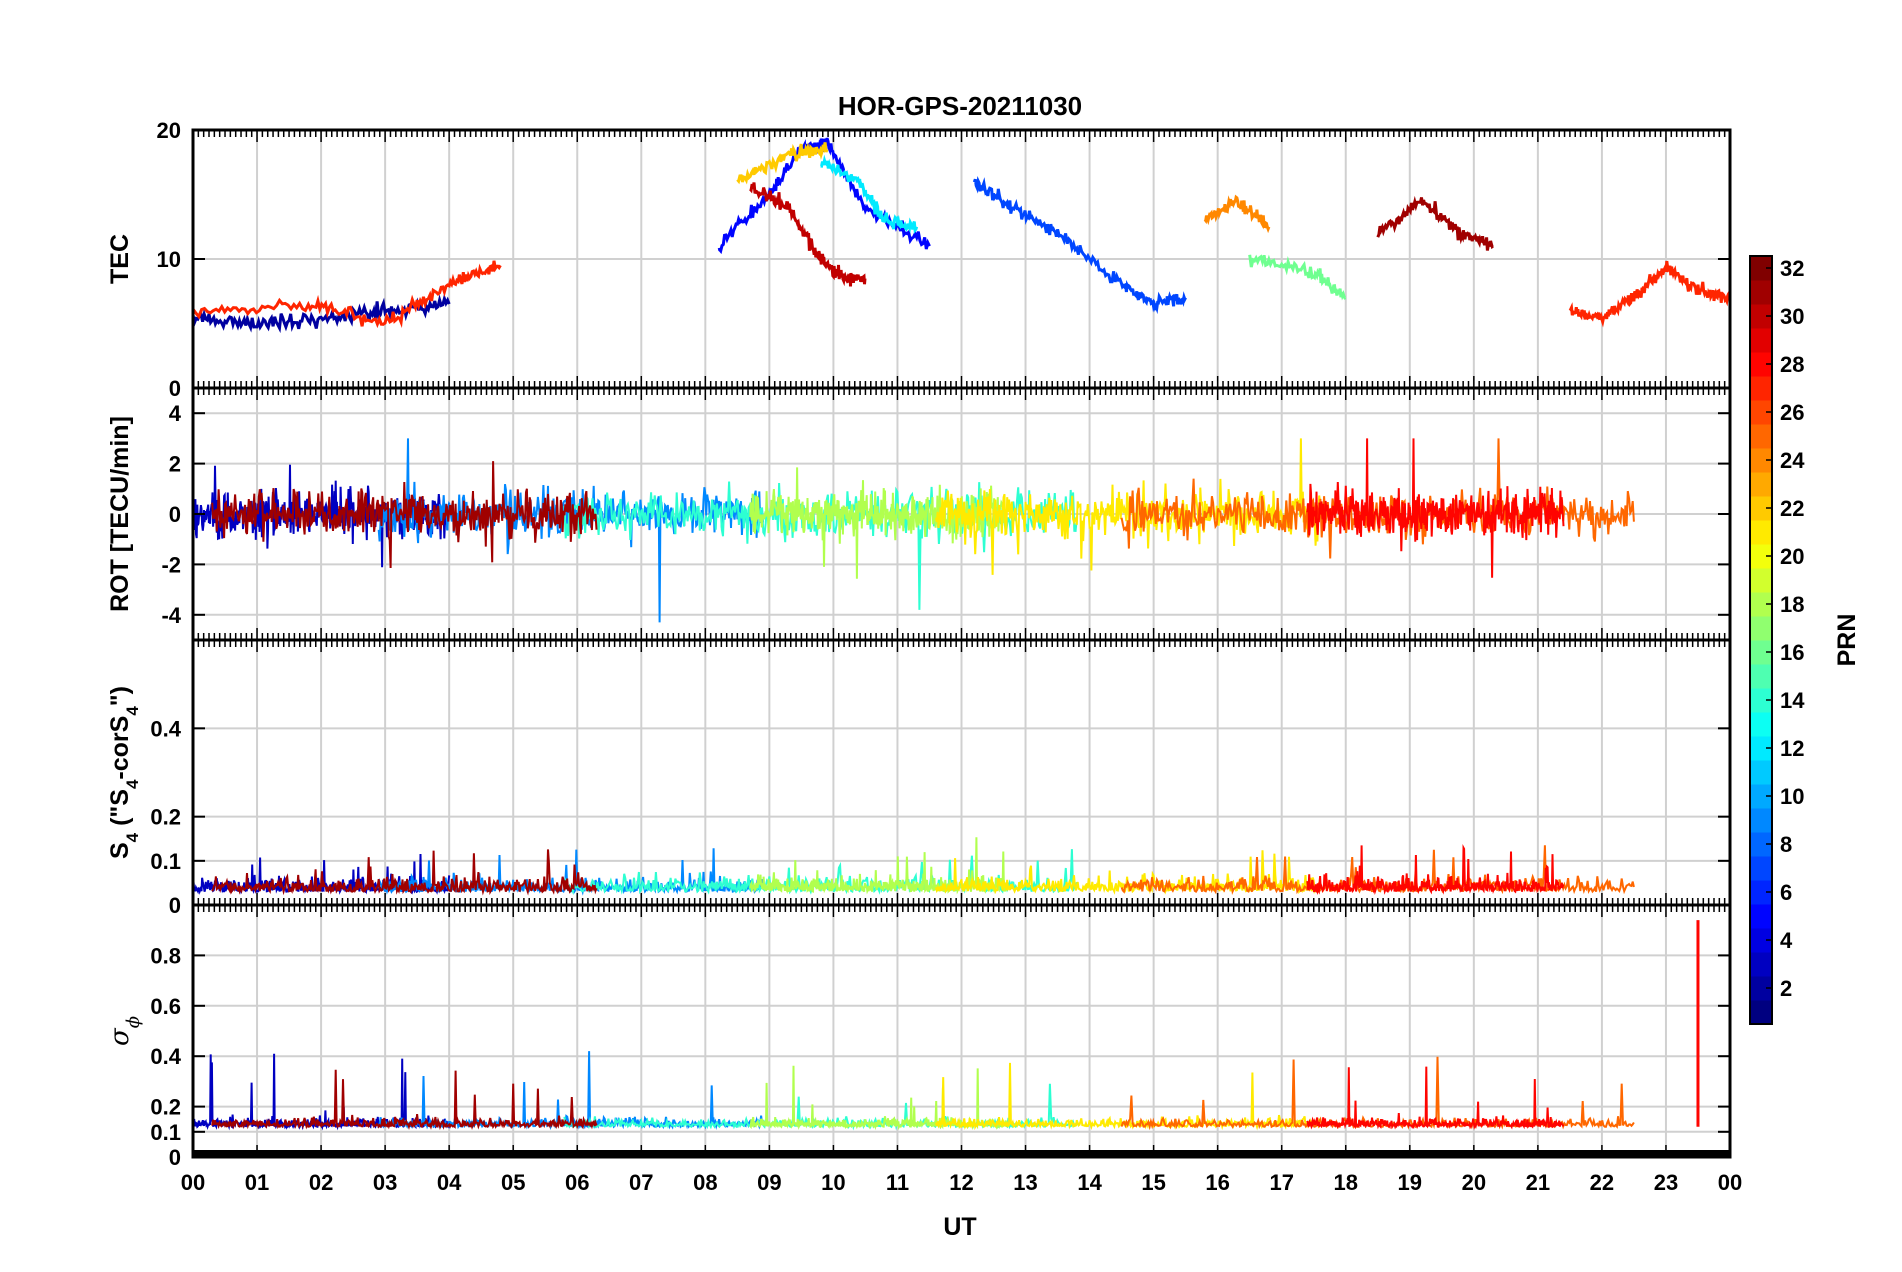 This screenshot has width=1902, height=1272. I want to click on y-tick-label-tec: 0, so click(175, 388).